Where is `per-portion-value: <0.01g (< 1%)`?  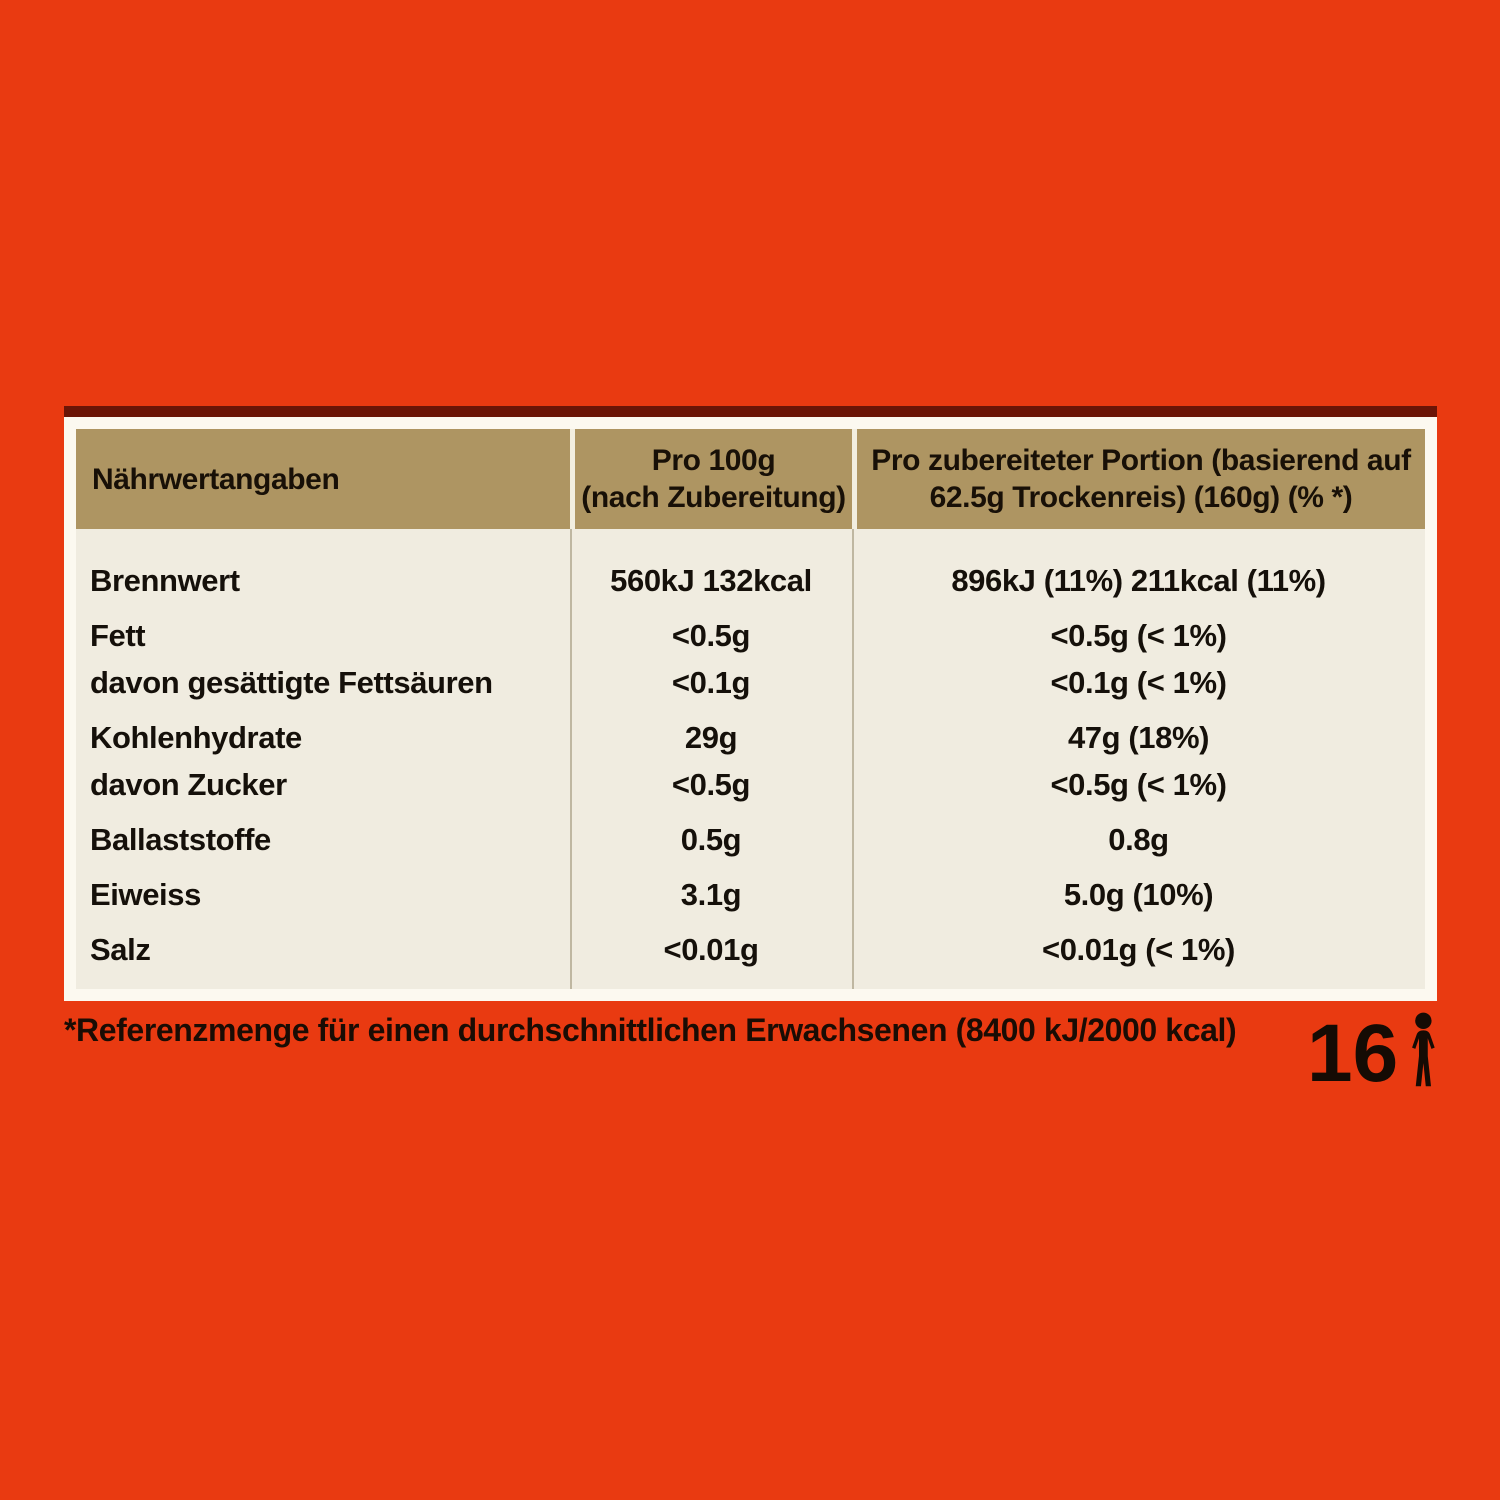
per-portion-value: <0.01g (< 1%) is located at coordinates (1138, 949).